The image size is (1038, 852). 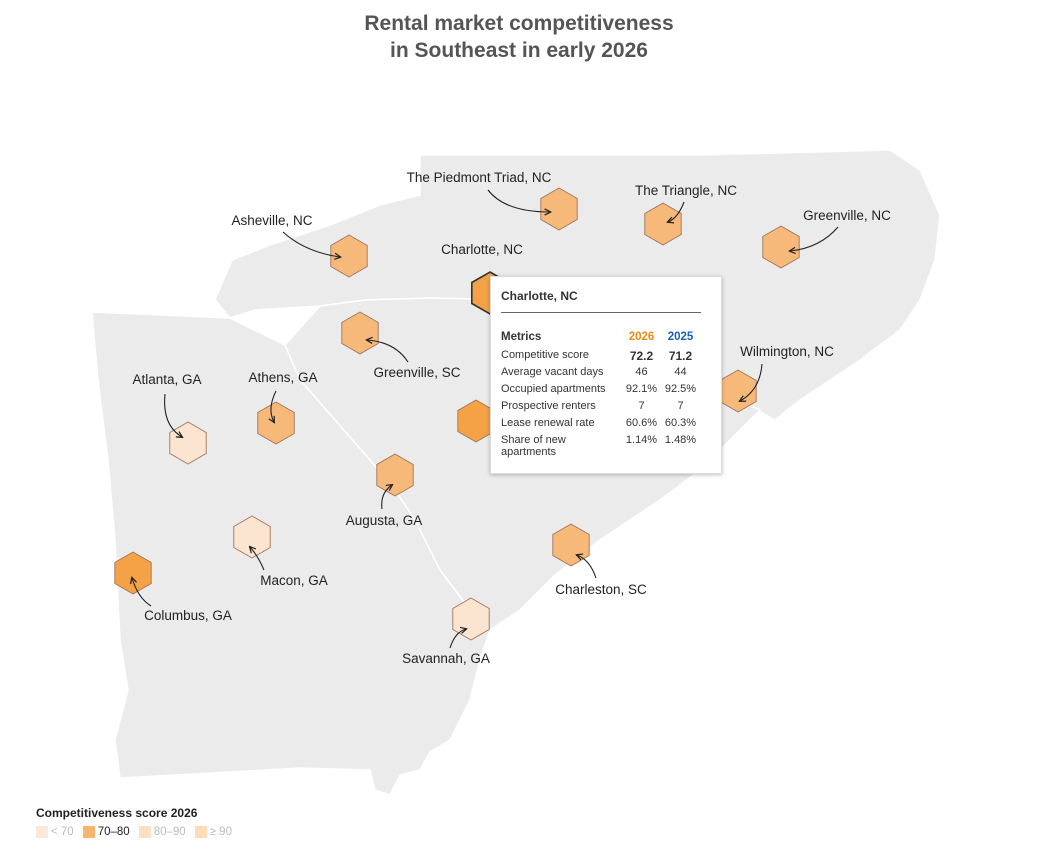 I want to click on city-label-atlanta-ga: Atlanta, GA, so click(x=166, y=379).